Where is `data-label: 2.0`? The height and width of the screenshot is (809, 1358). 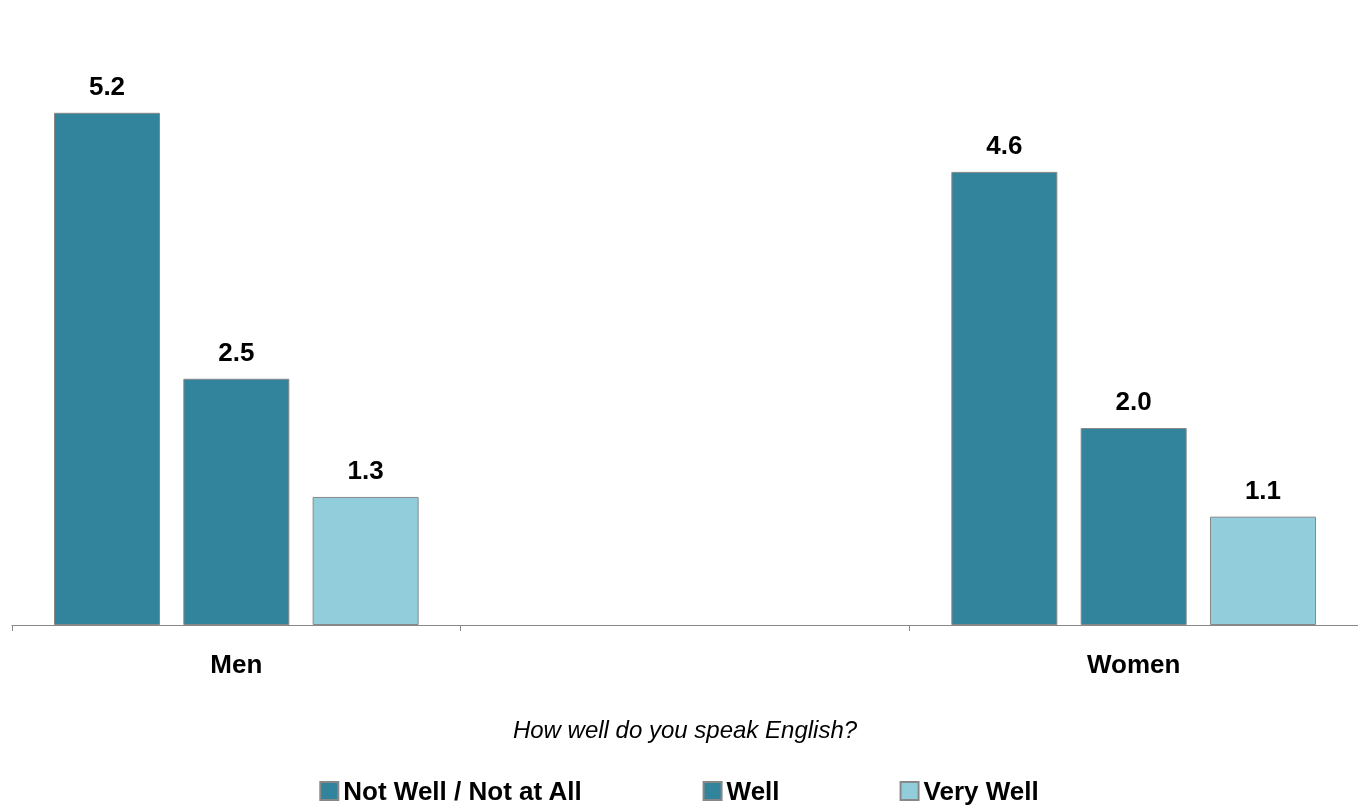 data-label: 2.0 is located at coordinates (1133, 401).